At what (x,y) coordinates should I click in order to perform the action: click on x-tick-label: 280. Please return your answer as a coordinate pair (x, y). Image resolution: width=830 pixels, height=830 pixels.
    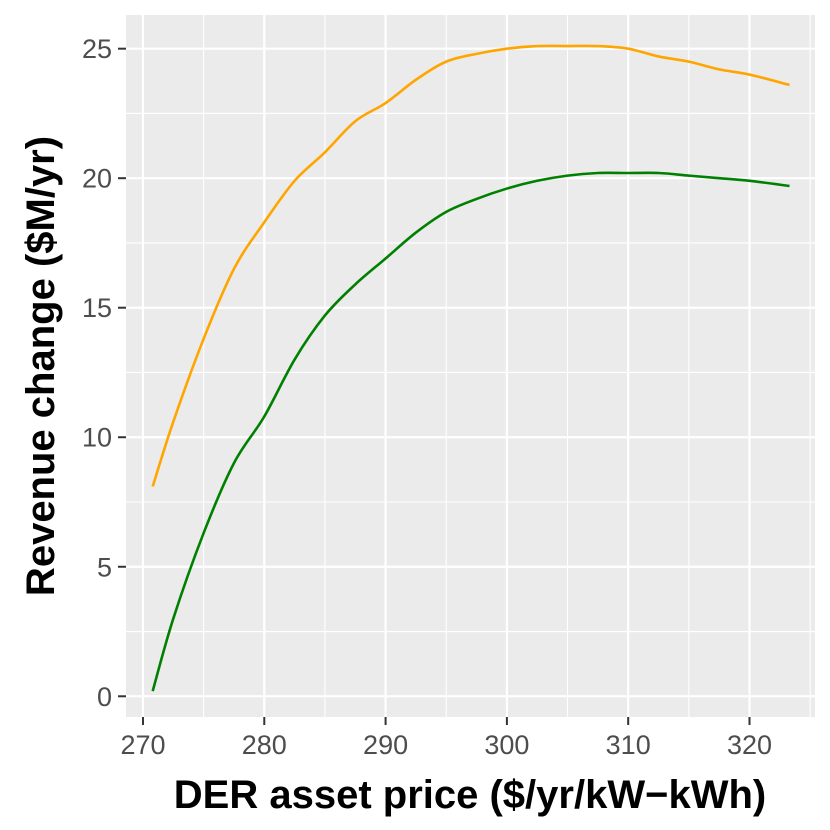
    Looking at the image, I should click on (264, 745).